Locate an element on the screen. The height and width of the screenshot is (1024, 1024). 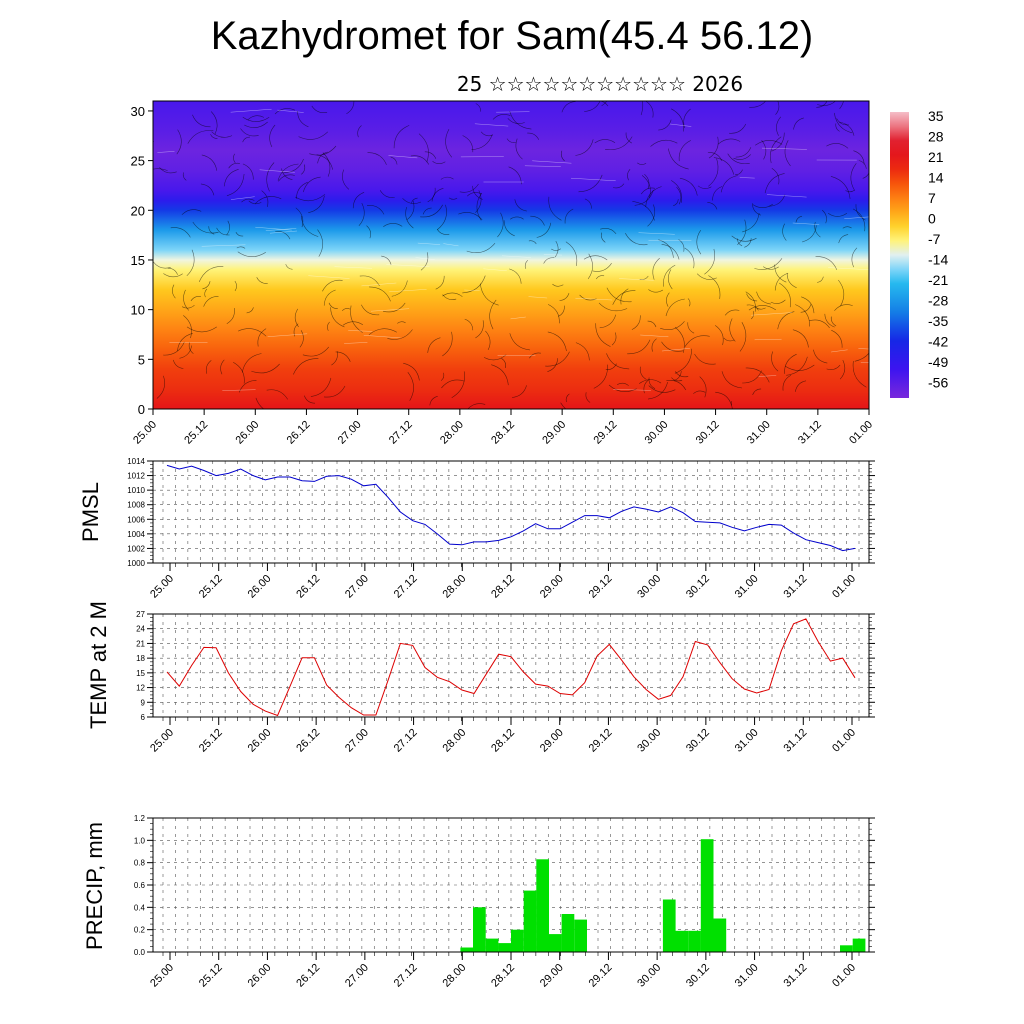
y-tick-label: 21 is located at coordinates (140, 643).